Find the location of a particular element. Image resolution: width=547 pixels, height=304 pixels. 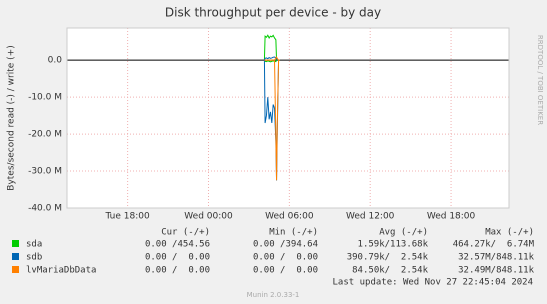

legend-header: Max (-/+) is located at coordinates (509, 233).